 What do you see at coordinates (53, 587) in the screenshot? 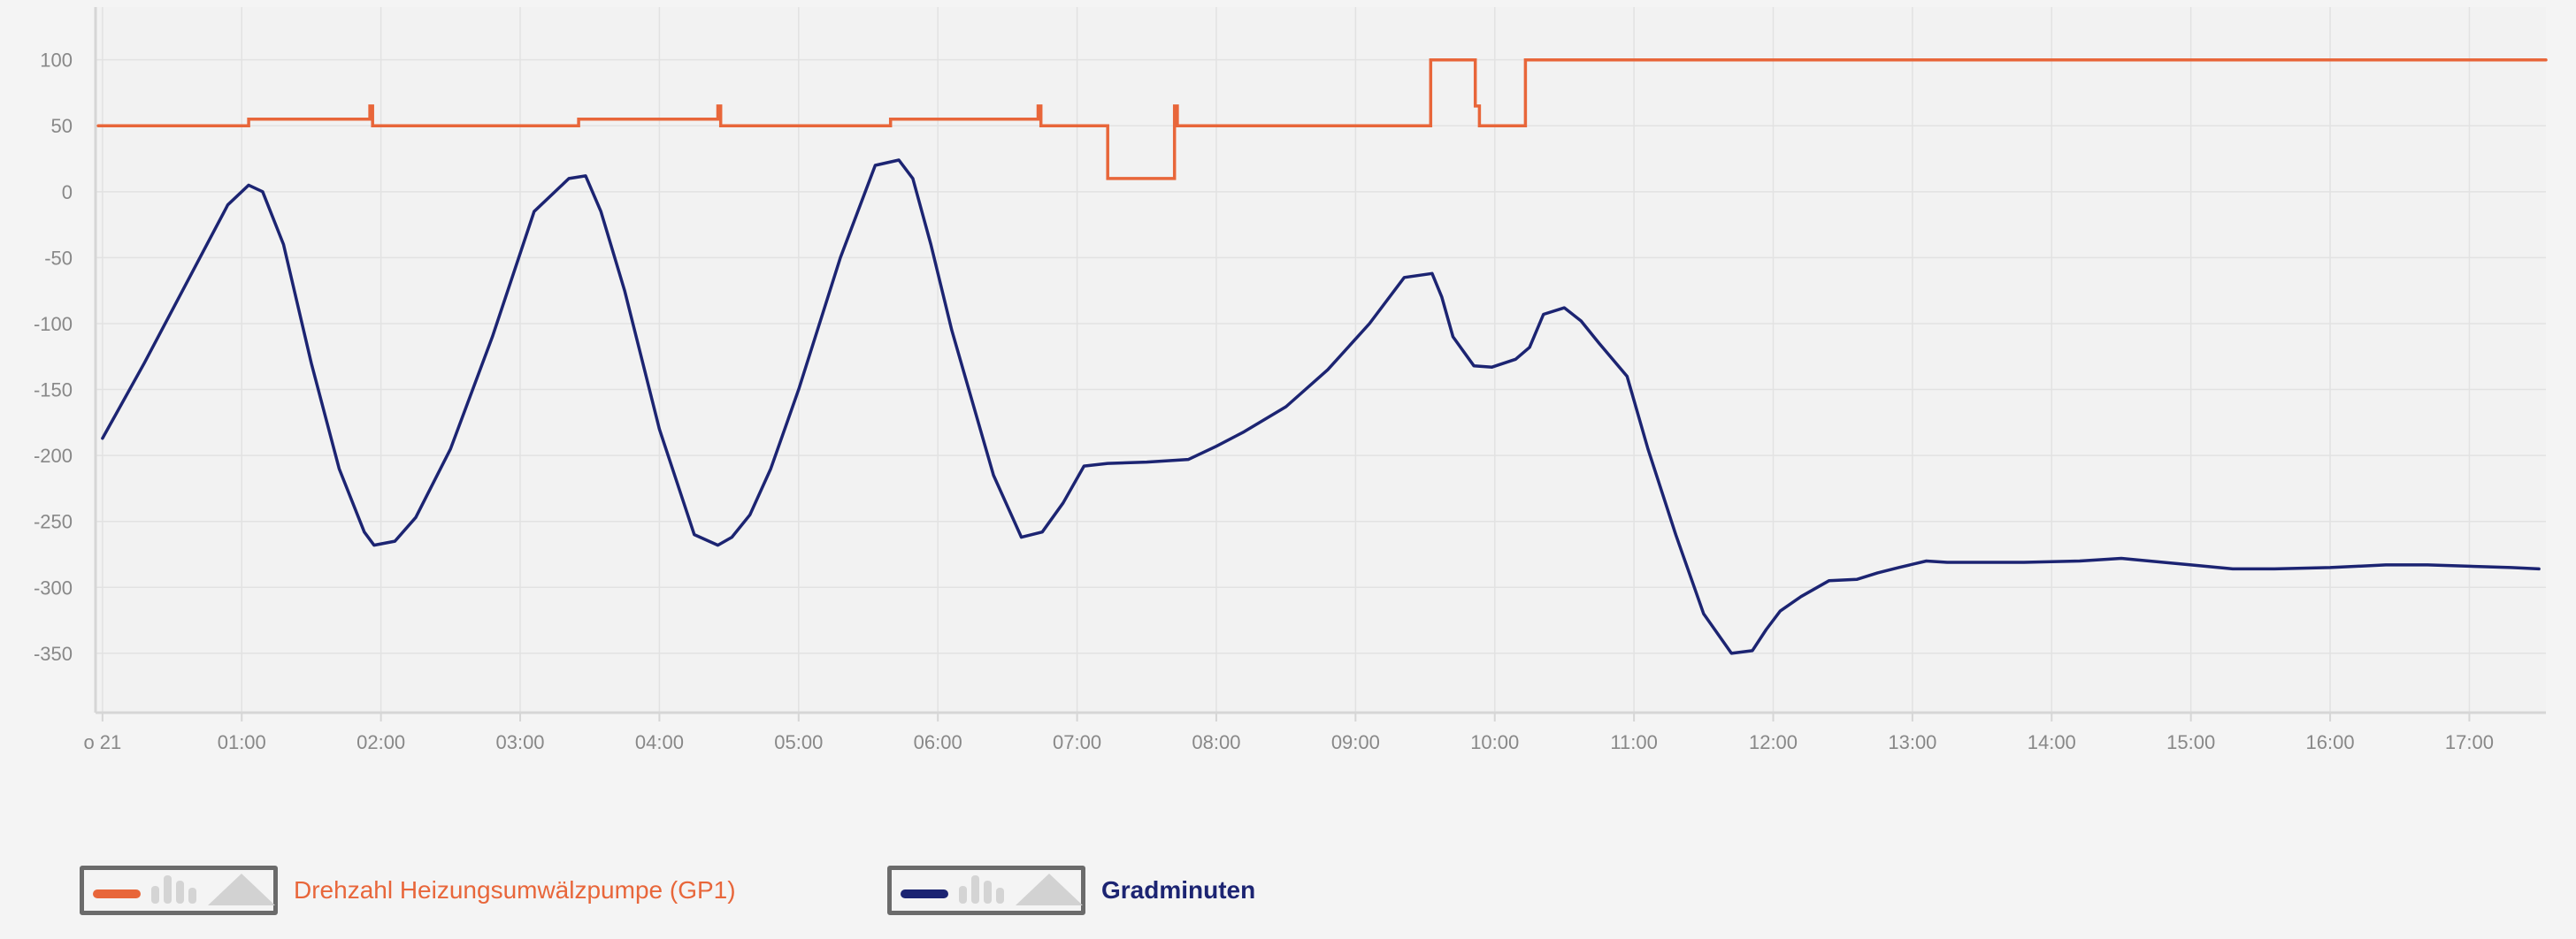
I see `y-tick-label: -300` at bounding box center [53, 587].